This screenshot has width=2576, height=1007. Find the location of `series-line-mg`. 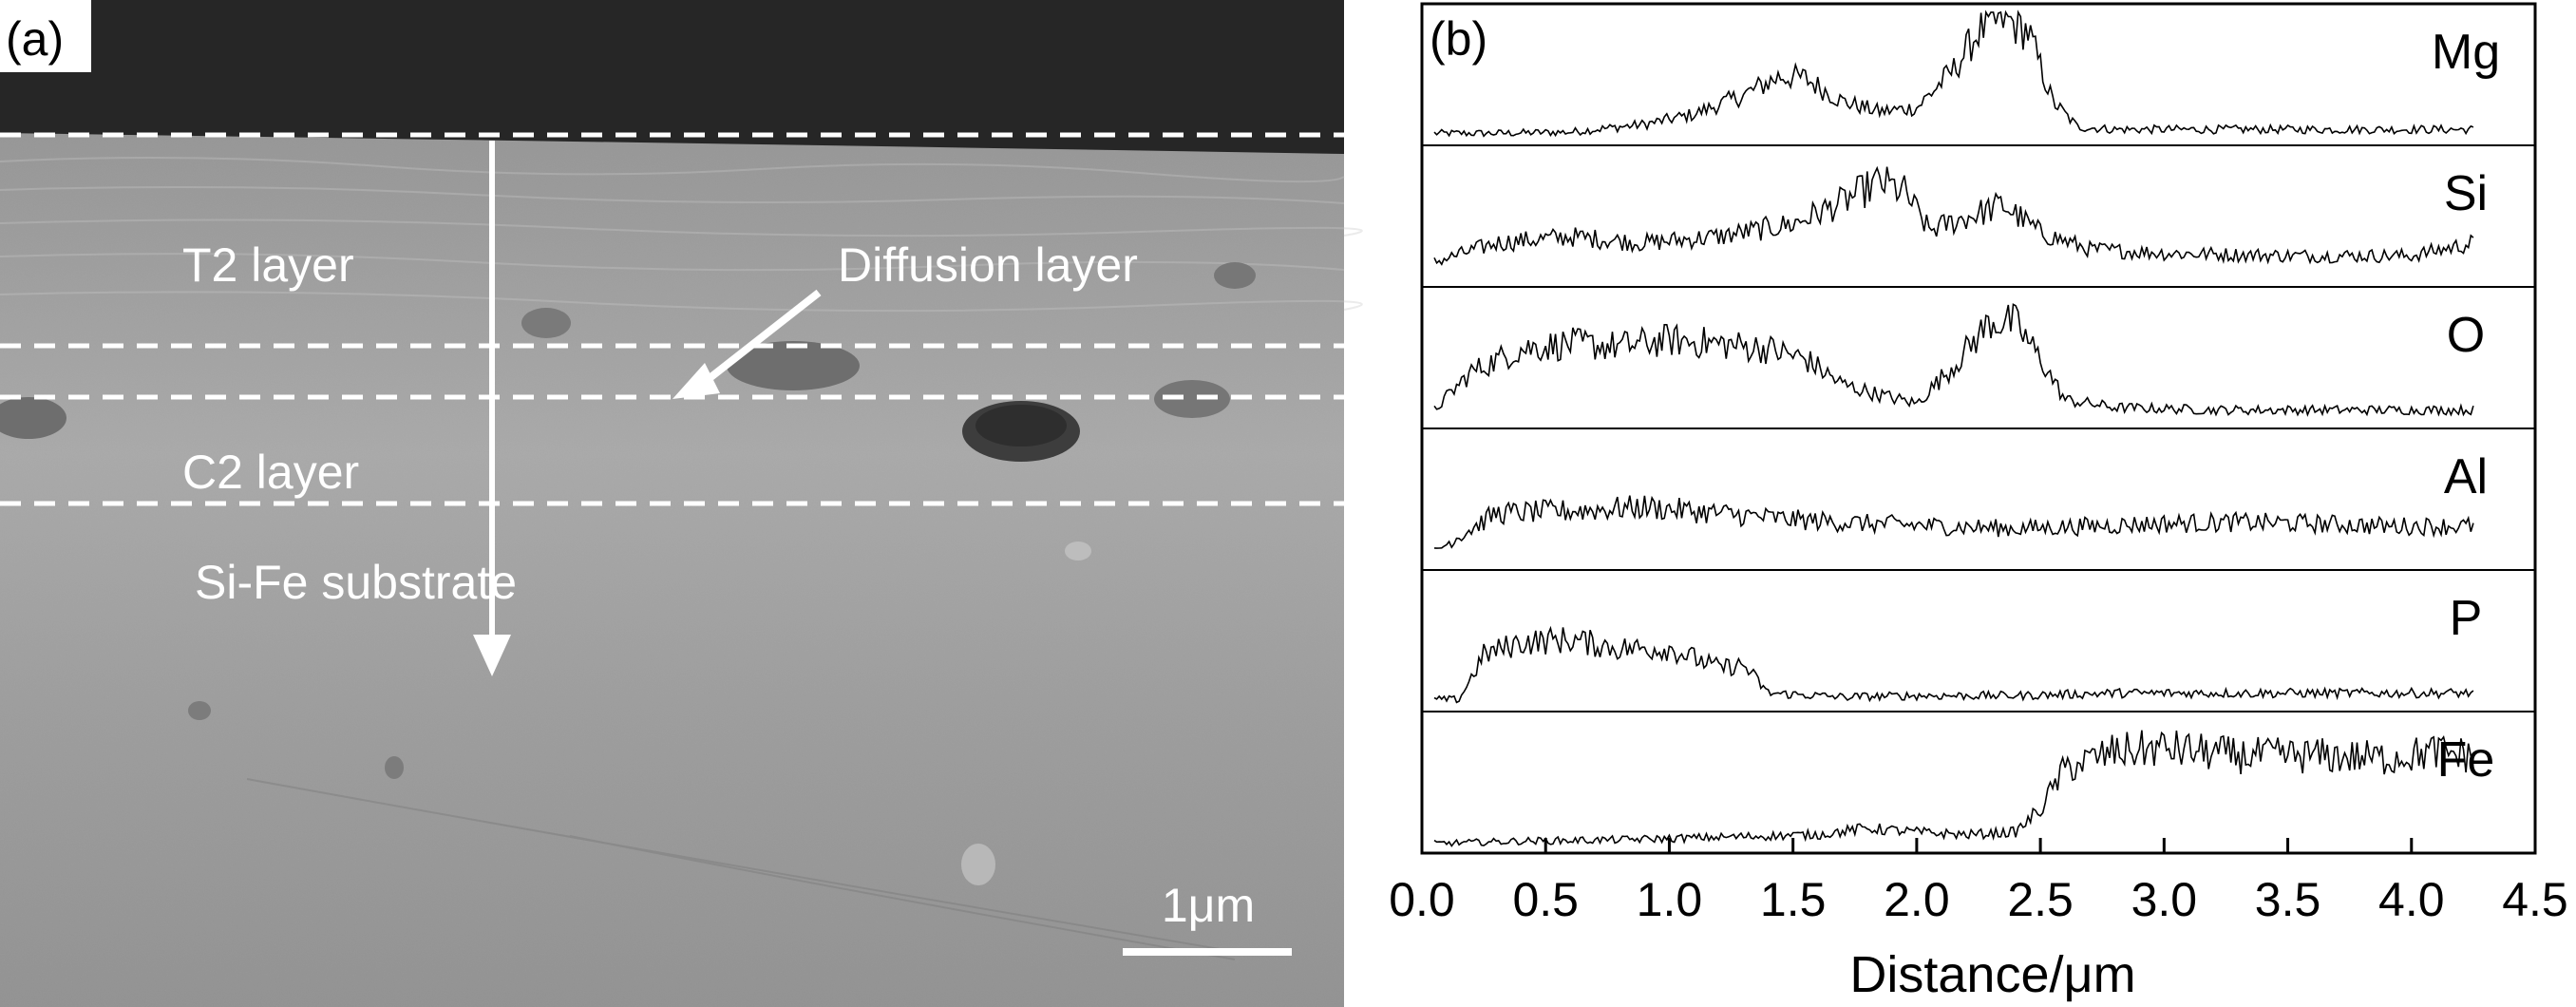

series-line-mg is located at coordinates (1953, 74).